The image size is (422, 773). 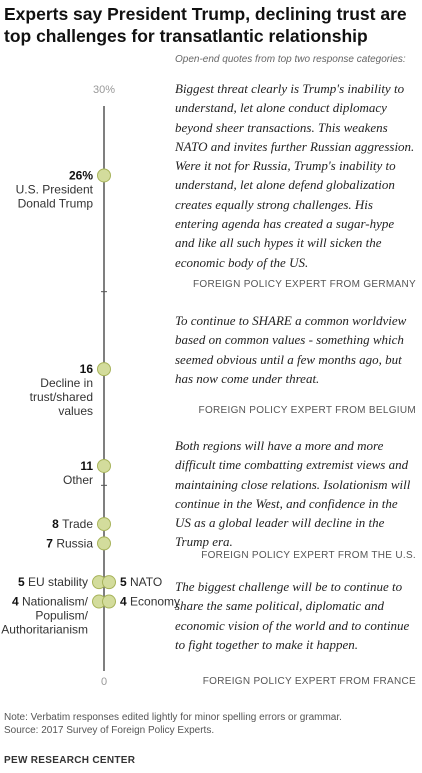 I want to click on dot-decline-in-trust-shared-values, so click(x=104, y=369).